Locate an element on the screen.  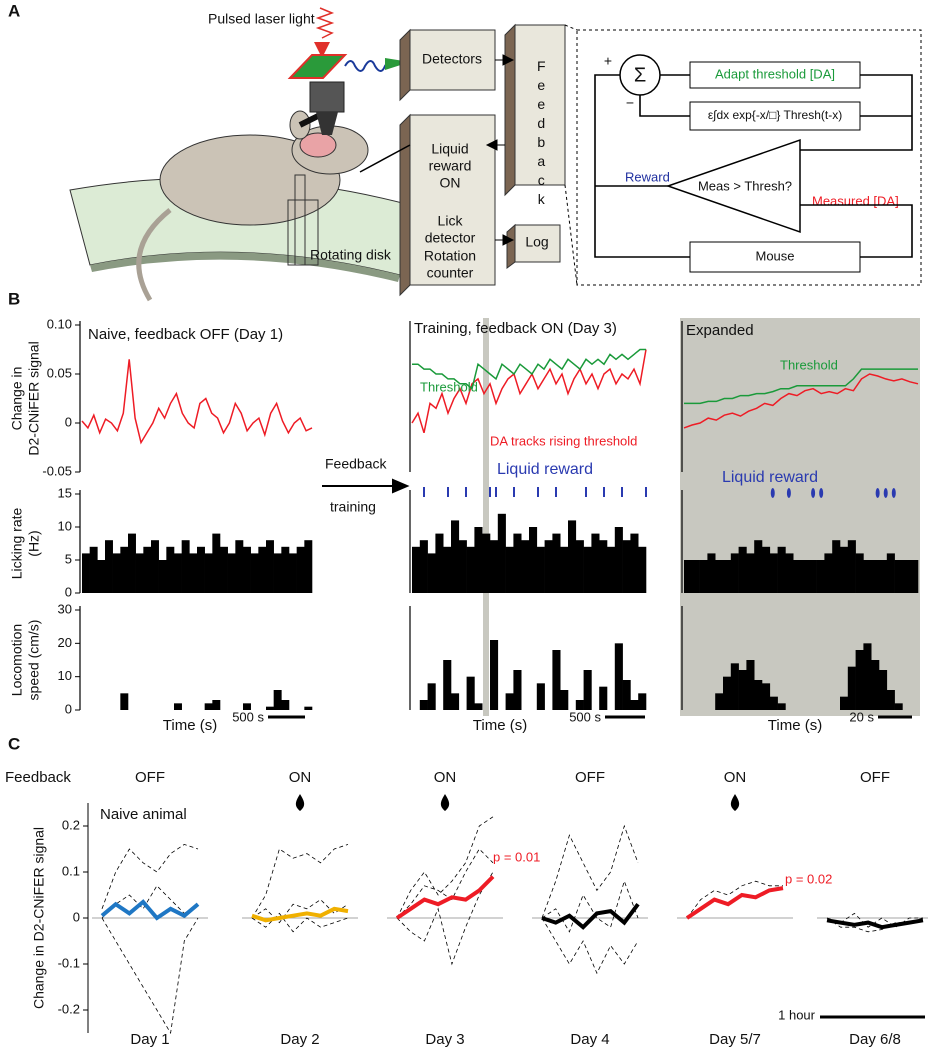
detectors-box is located at coordinates (452, 60).